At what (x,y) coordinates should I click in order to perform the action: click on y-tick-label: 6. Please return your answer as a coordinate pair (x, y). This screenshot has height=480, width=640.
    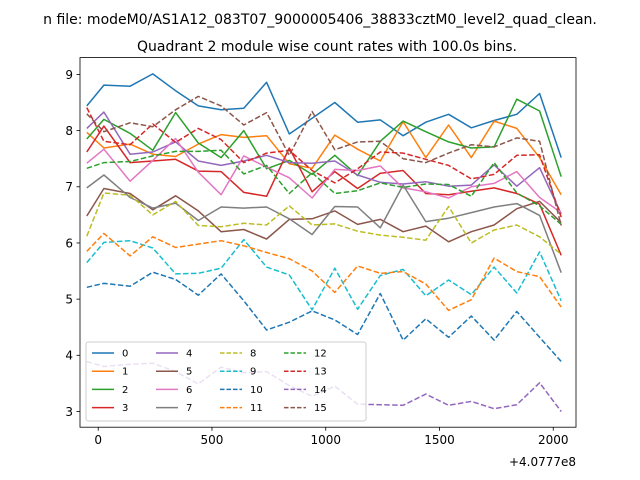
    Looking at the image, I should click on (69, 243).